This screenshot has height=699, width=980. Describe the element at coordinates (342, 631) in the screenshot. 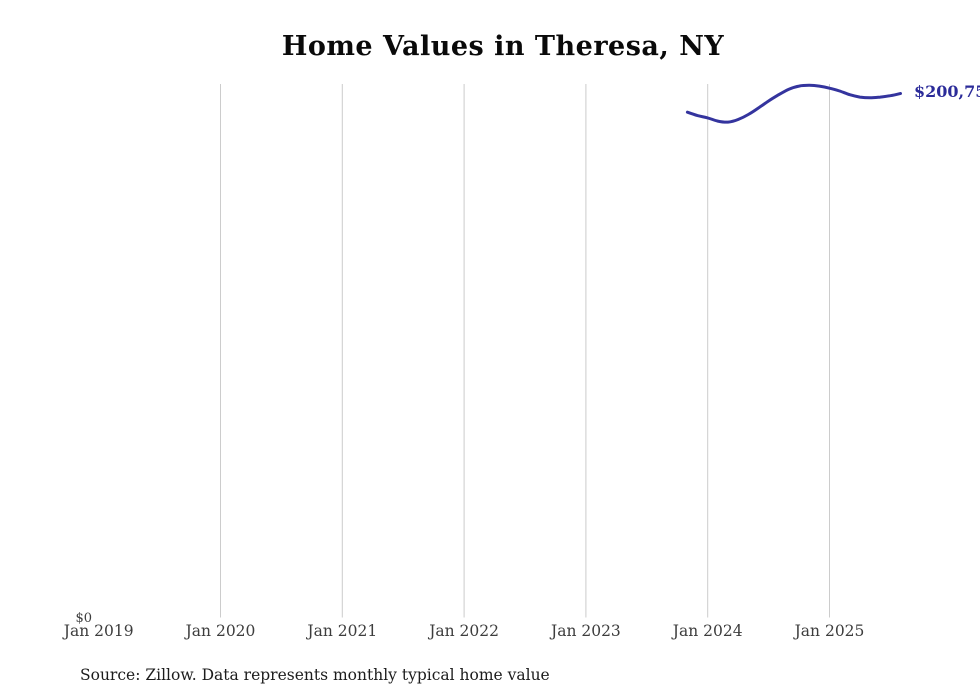

I see `x-tick-label: Jan 2021` at that location.